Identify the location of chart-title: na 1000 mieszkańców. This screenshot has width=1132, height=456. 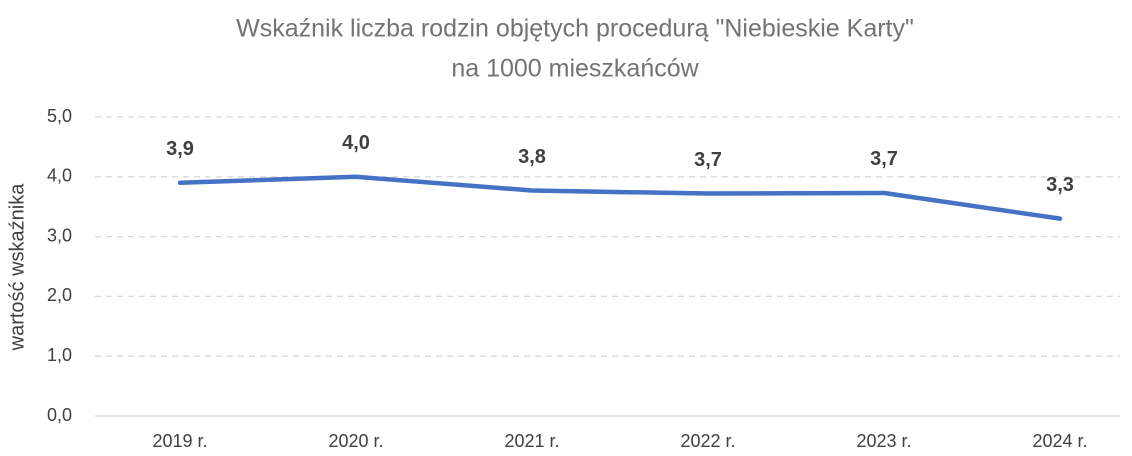
(575, 69).